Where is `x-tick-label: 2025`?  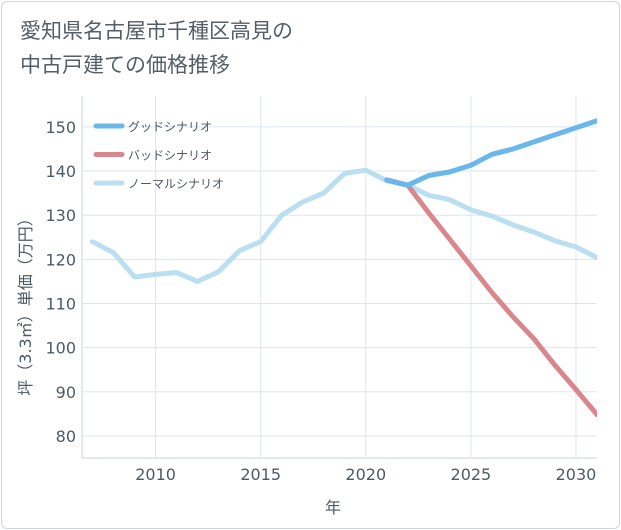
x-tick-label: 2025 is located at coordinates (471, 474).